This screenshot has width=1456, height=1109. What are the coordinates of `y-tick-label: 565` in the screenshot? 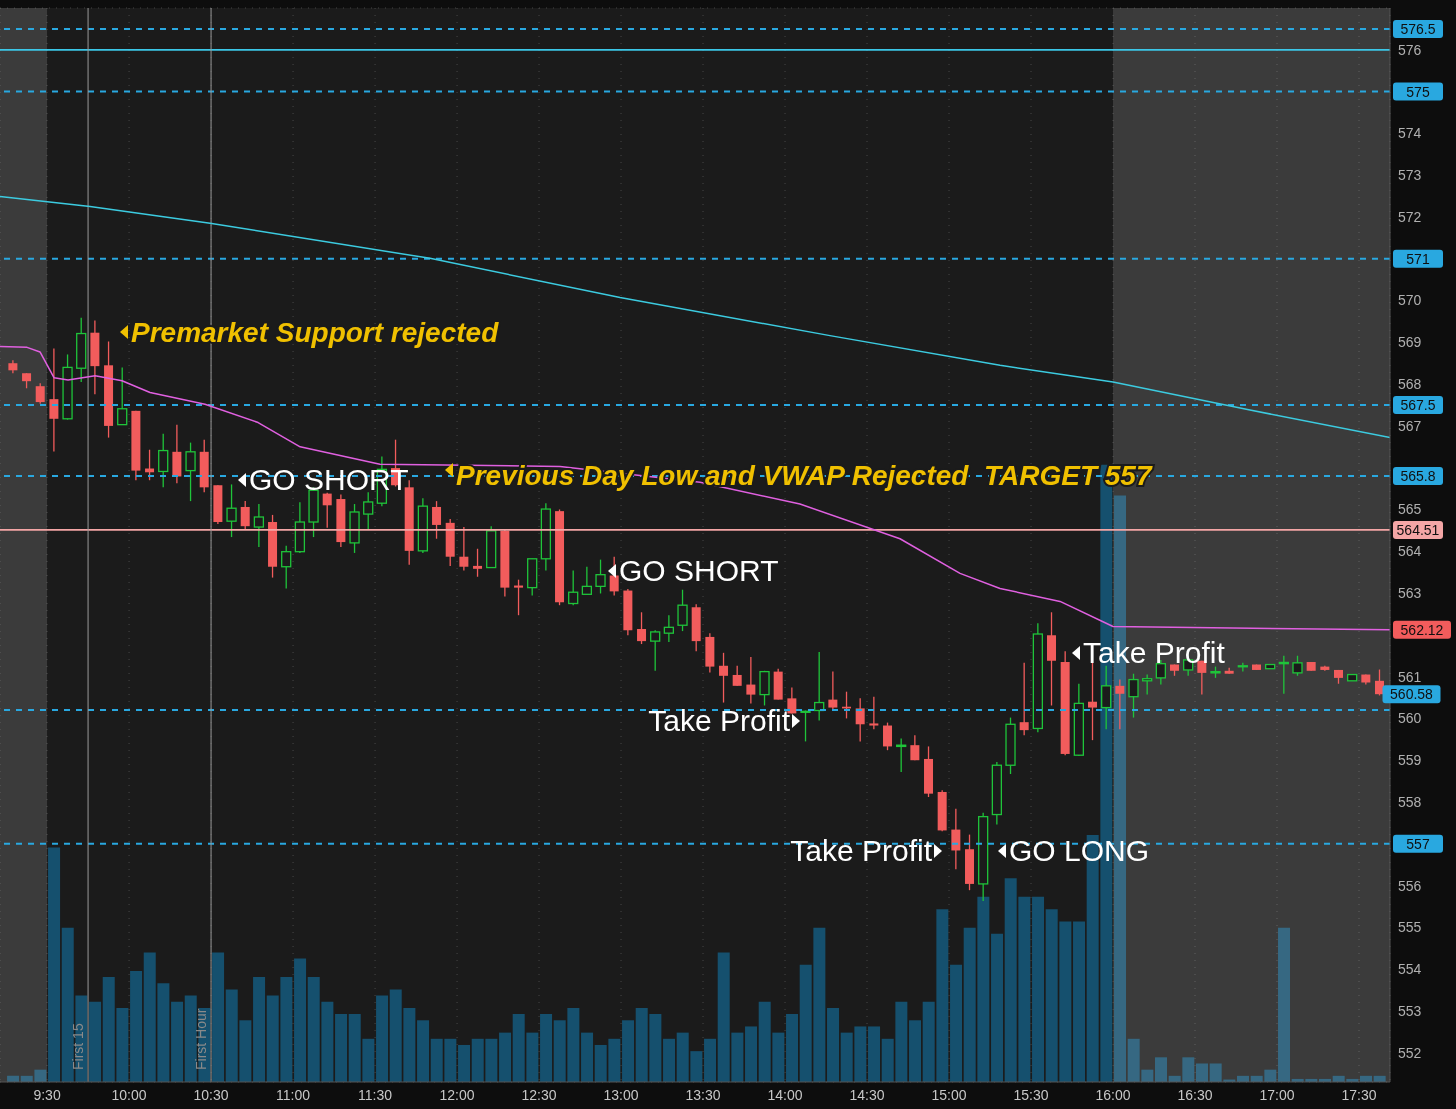 It's located at (1410, 509).